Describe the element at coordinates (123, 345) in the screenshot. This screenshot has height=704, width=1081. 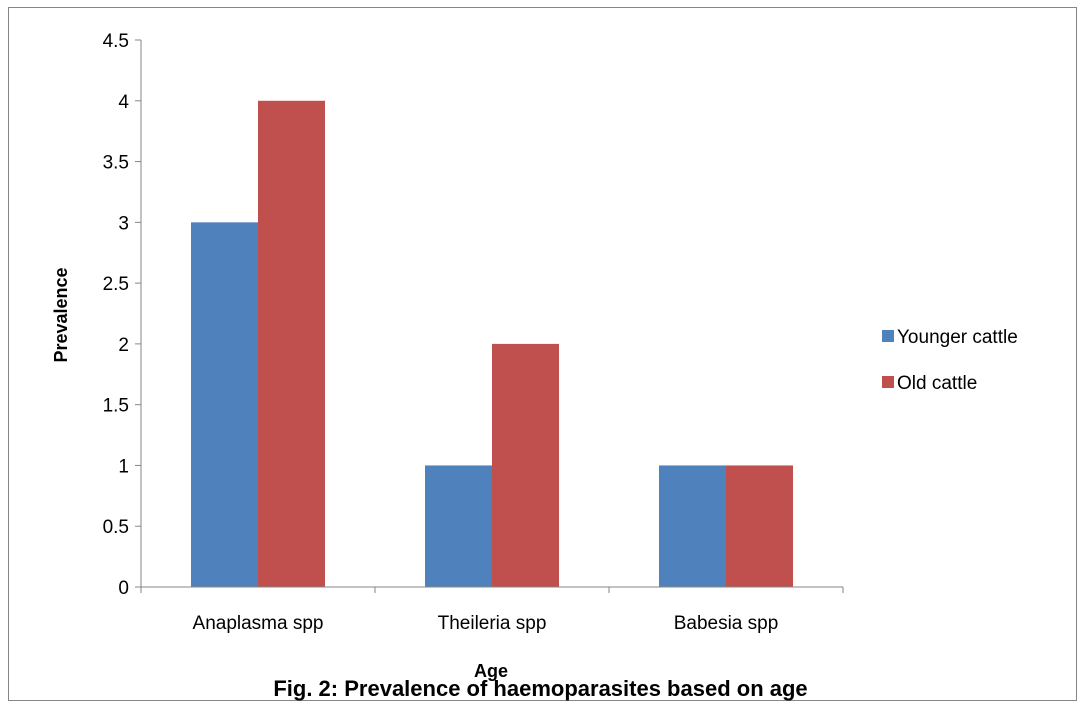
I see `y-tick-label: 2` at that location.